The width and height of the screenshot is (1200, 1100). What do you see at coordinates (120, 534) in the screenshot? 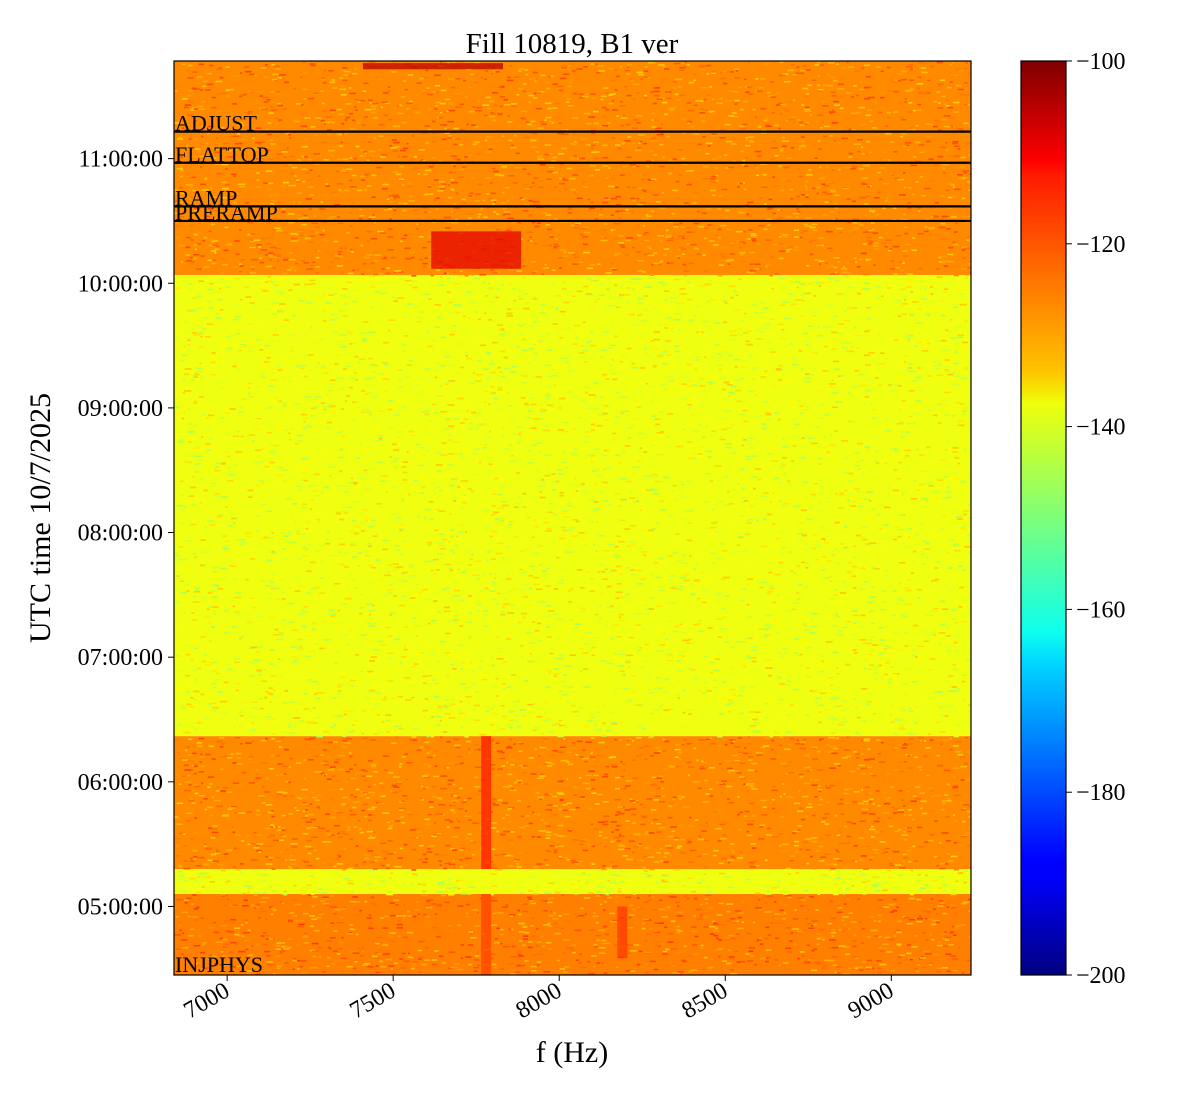
I see `y-tick-label: 08:00:00` at bounding box center [120, 534].